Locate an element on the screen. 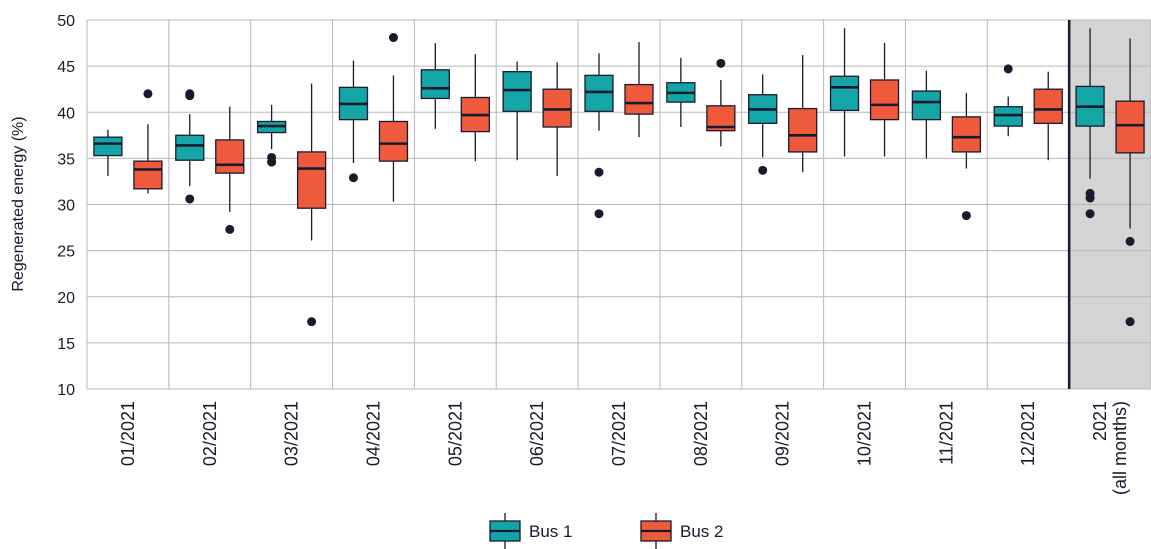  y-tick-label: 20 is located at coordinates (66, 298).